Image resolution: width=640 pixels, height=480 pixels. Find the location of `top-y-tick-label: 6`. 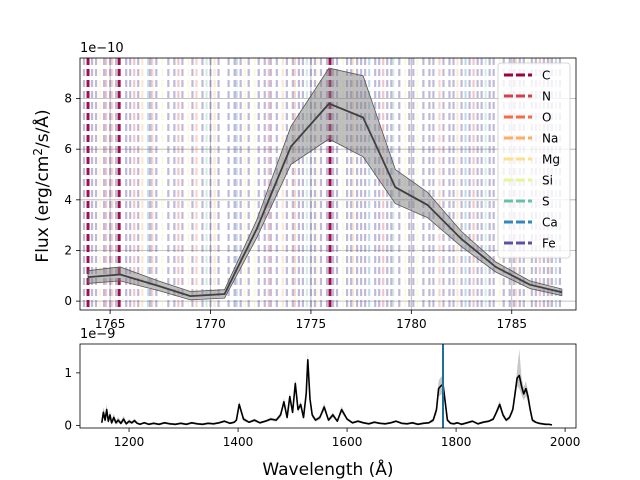

top-y-tick-label: 6 is located at coordinates (68, 149).